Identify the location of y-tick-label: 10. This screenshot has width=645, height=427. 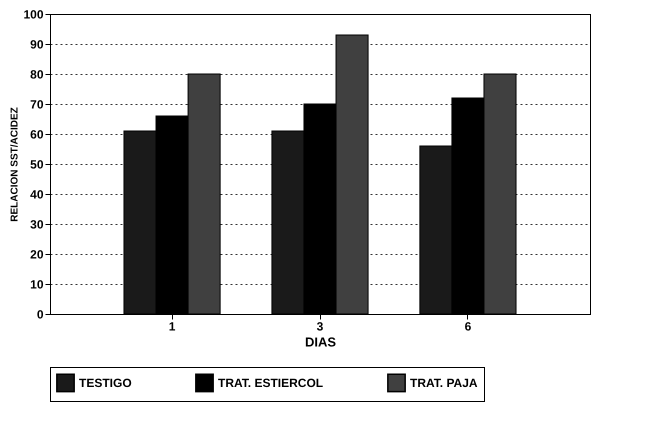
(37, 285).